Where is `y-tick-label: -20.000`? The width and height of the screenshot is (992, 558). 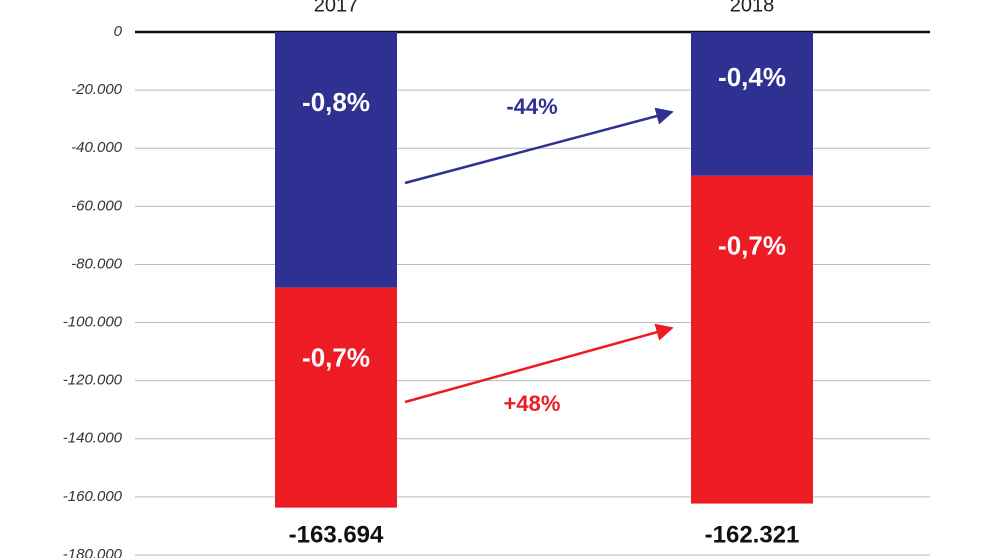 y-tick-label: -20.000 is located at coordinates (97, 89).